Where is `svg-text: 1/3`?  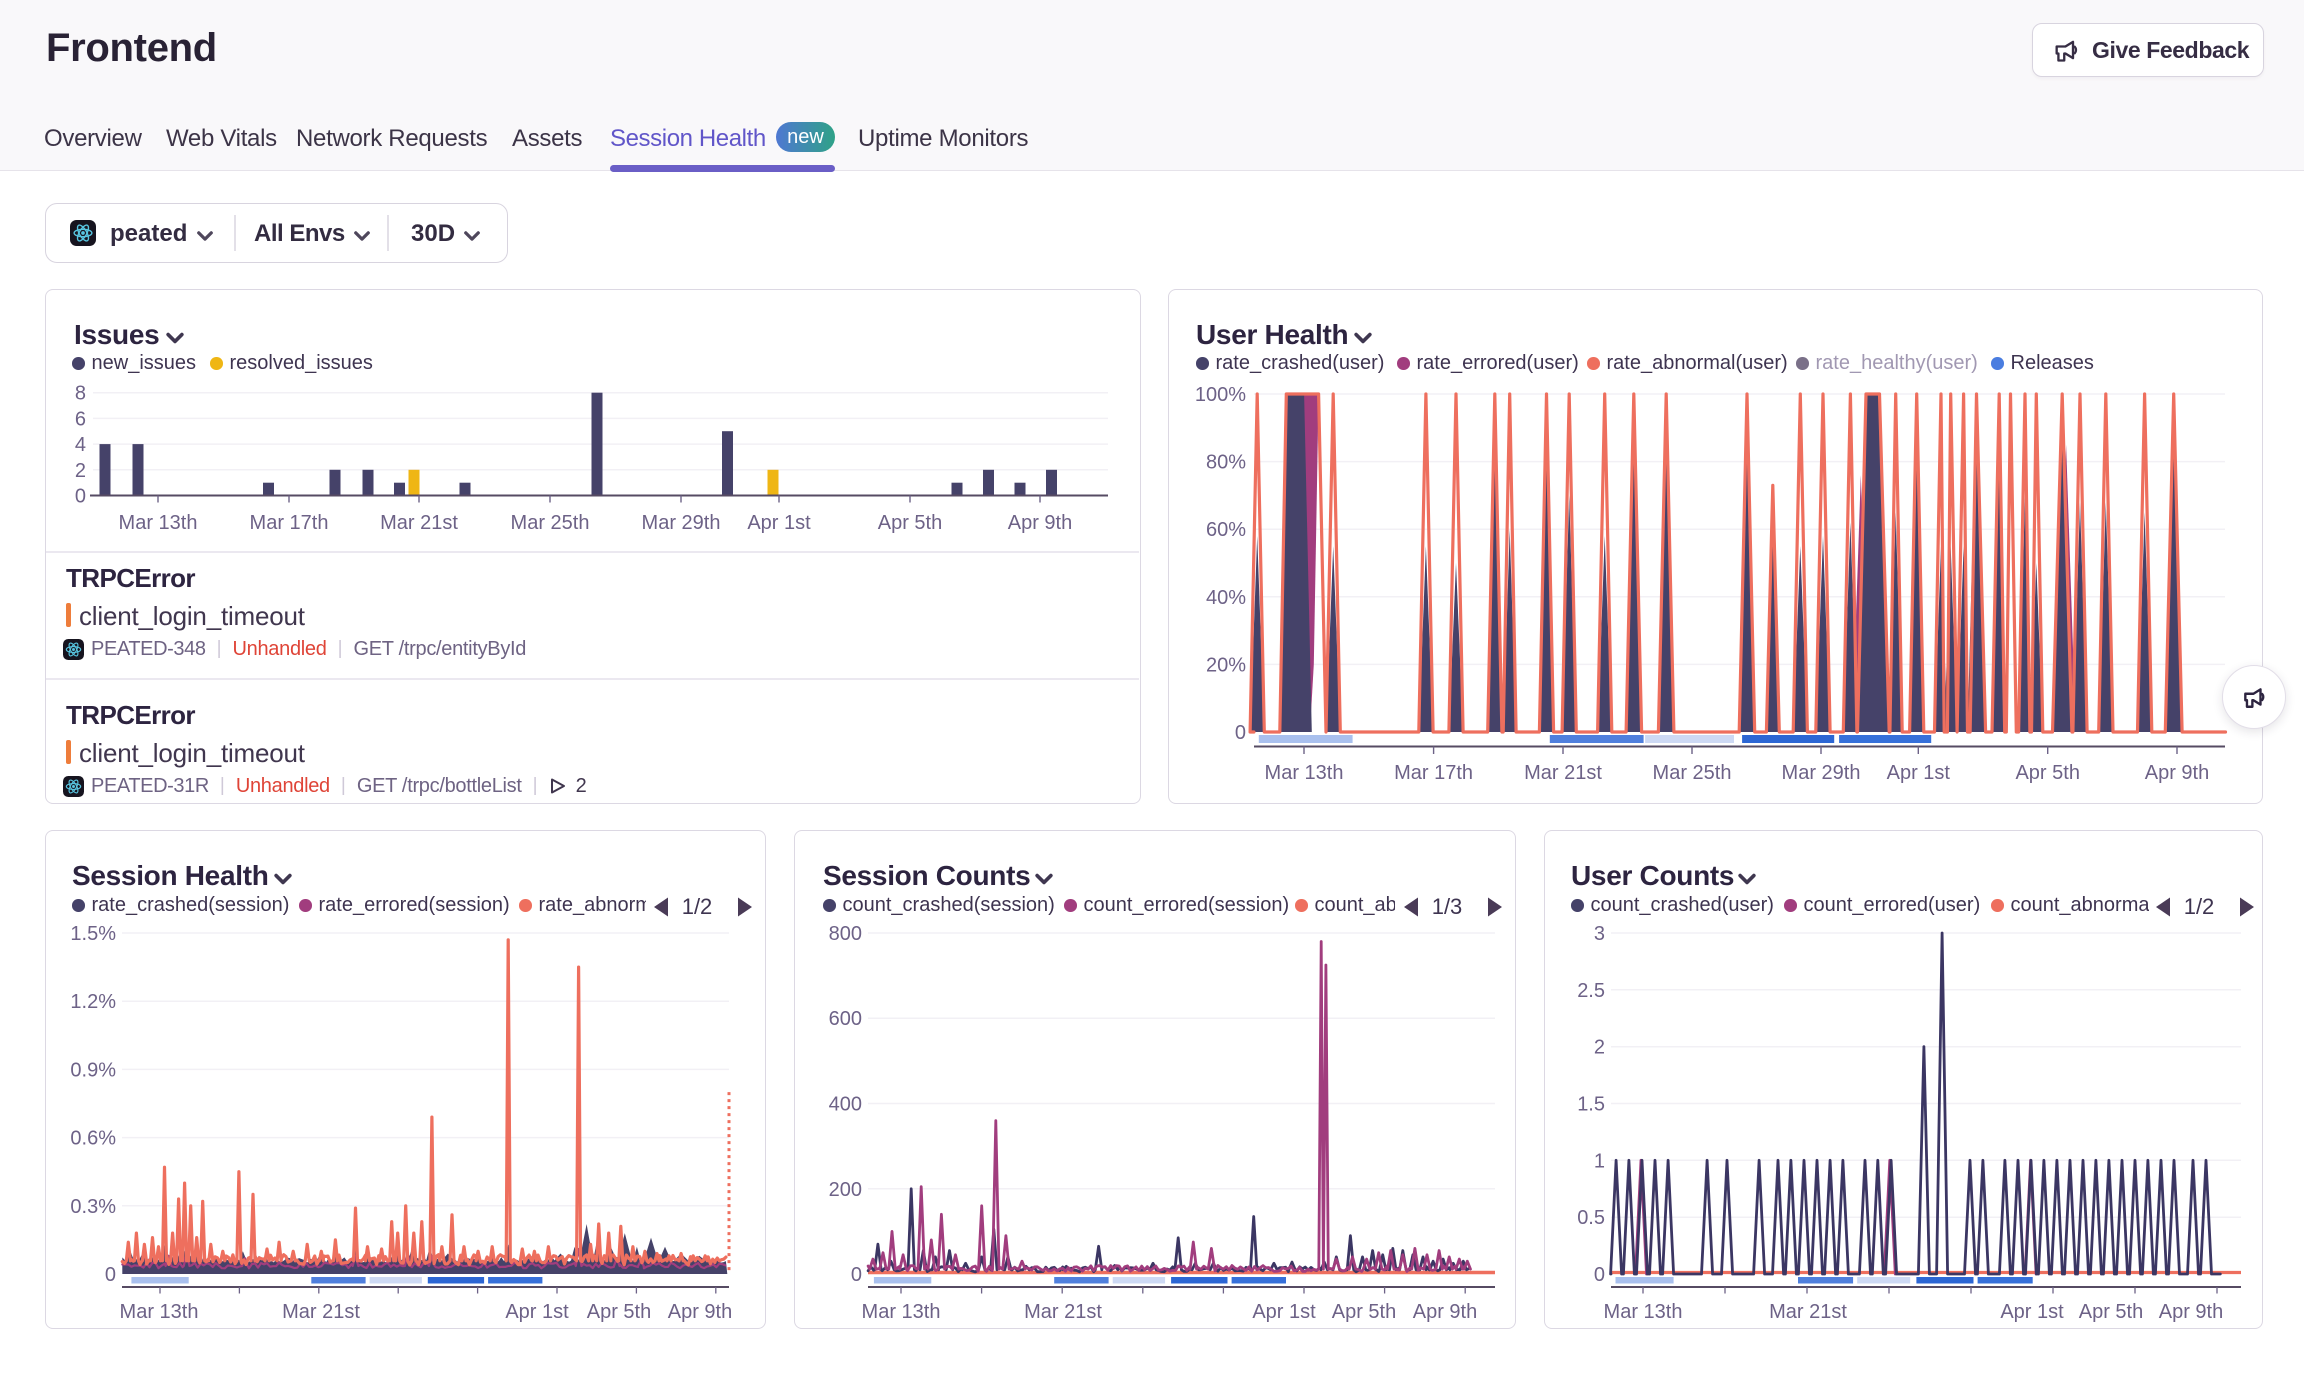
svg-text: 1/3 is located at coordinates (1447, 907).